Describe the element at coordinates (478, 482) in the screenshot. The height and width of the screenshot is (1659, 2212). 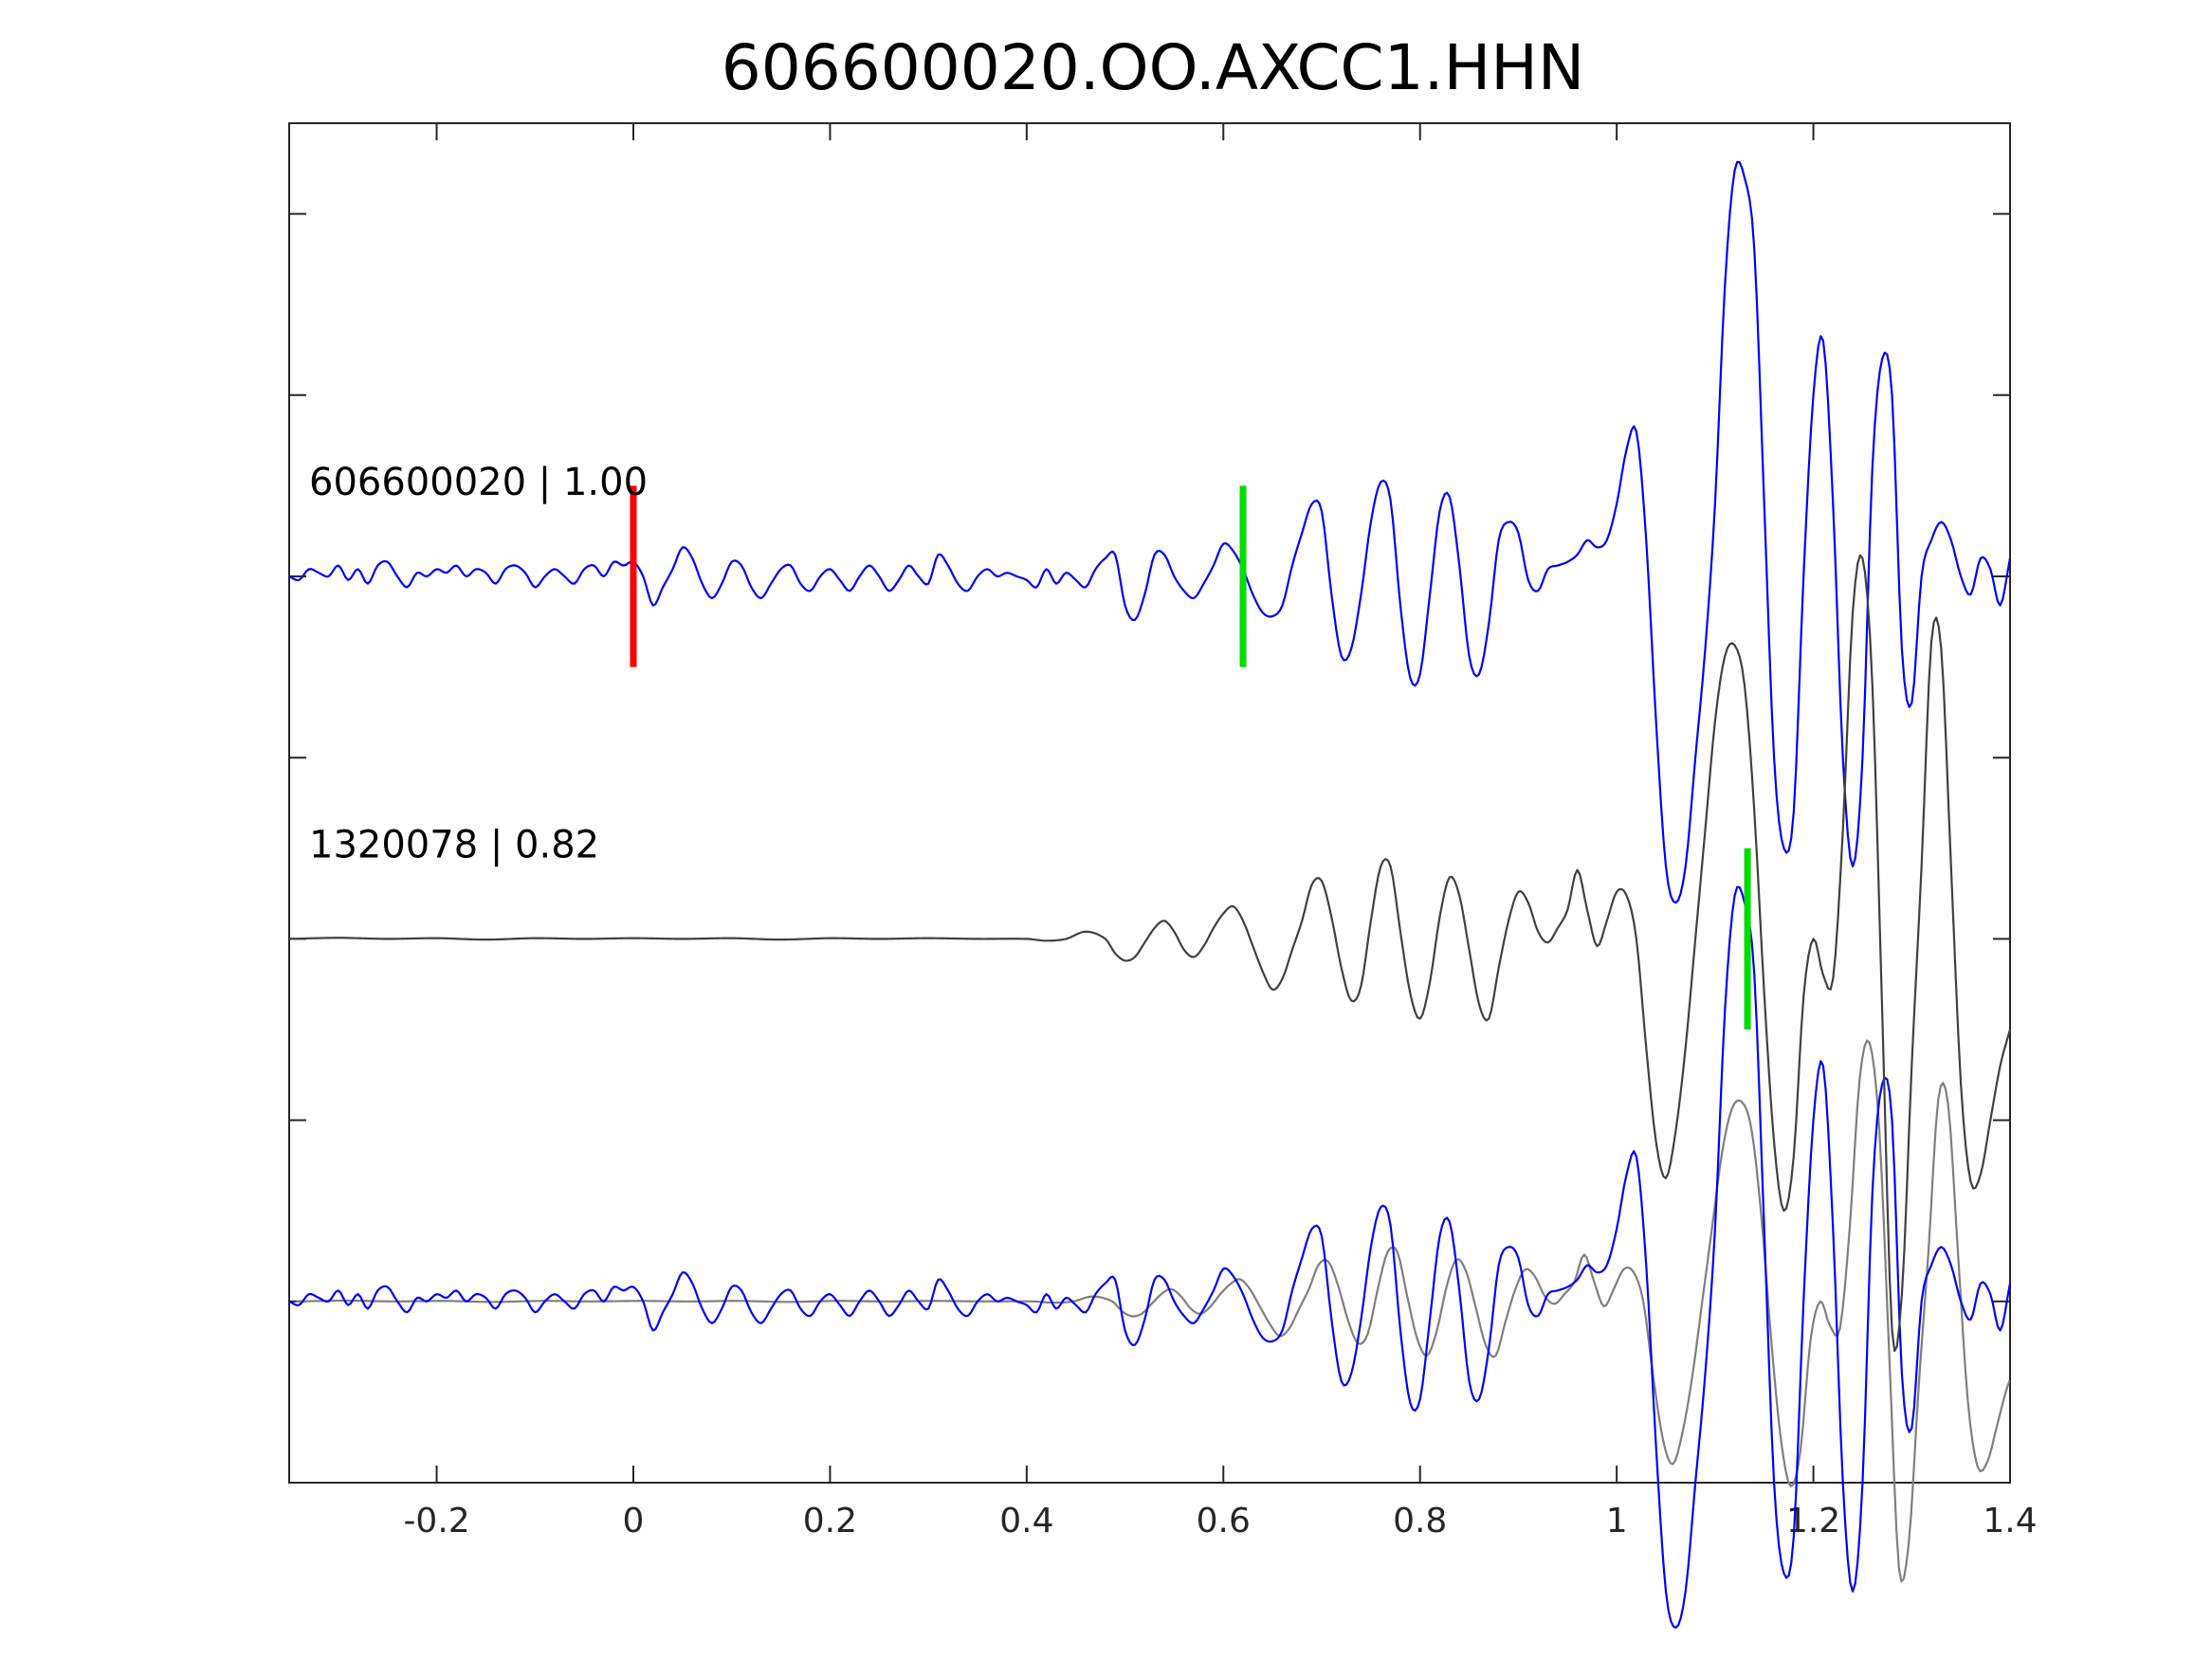
I see `trace-label-606600020: 606600020 | 1.00` at that location.